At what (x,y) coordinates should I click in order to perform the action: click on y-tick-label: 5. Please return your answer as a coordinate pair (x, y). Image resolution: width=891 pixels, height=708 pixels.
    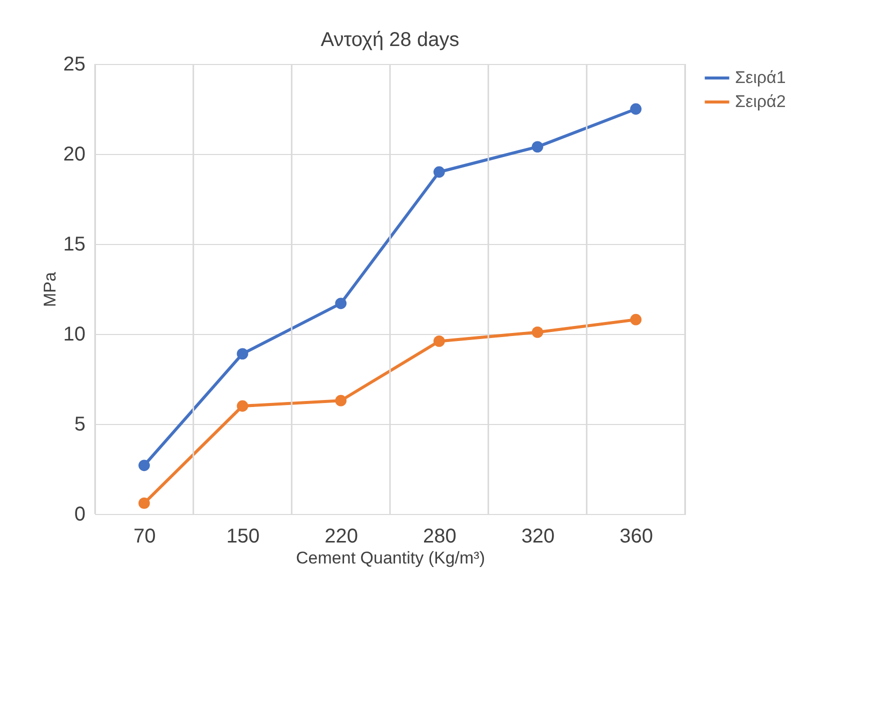
    Looking at the image, I should click on (80, 425).